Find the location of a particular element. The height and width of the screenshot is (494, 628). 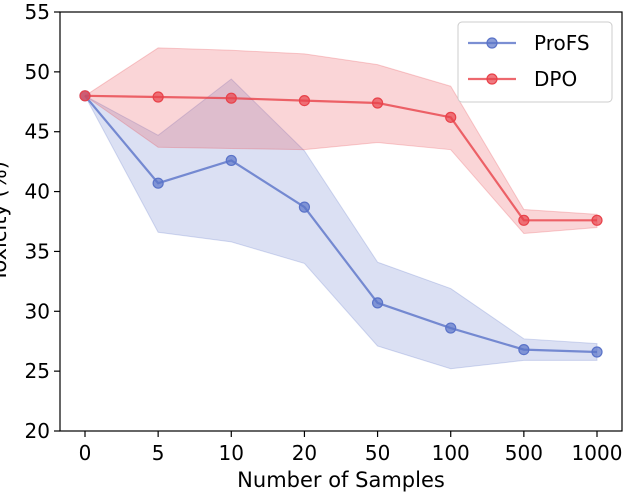

legend-marker-profs is located at coordinates (492, 43).